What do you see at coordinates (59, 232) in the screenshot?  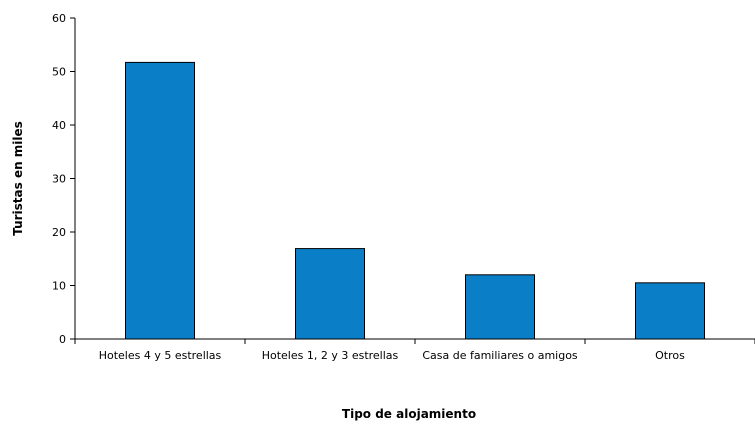 I see `y-tick-label: 20` at bounding box center [59, 232].